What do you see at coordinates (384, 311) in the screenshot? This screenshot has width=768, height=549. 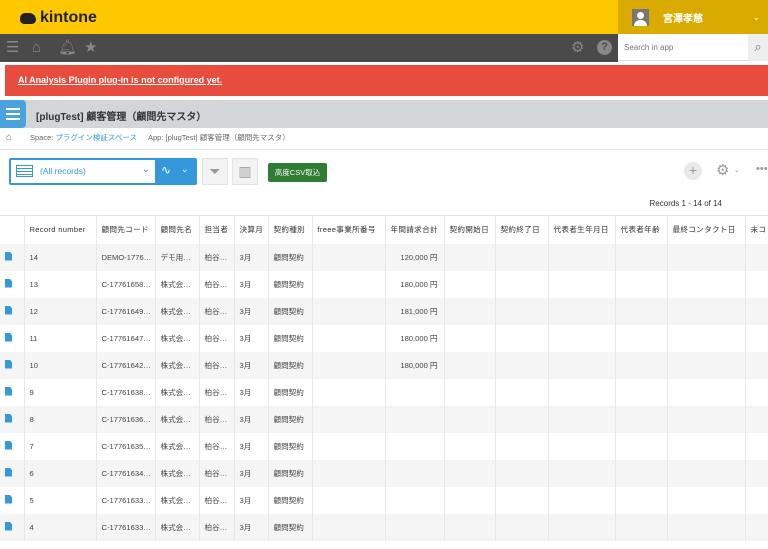 I see `table-row: 12 C-17761649… 株式会… 柏谷… 3月 顧問契約 181,000 円` at bounding box center [384, 311].